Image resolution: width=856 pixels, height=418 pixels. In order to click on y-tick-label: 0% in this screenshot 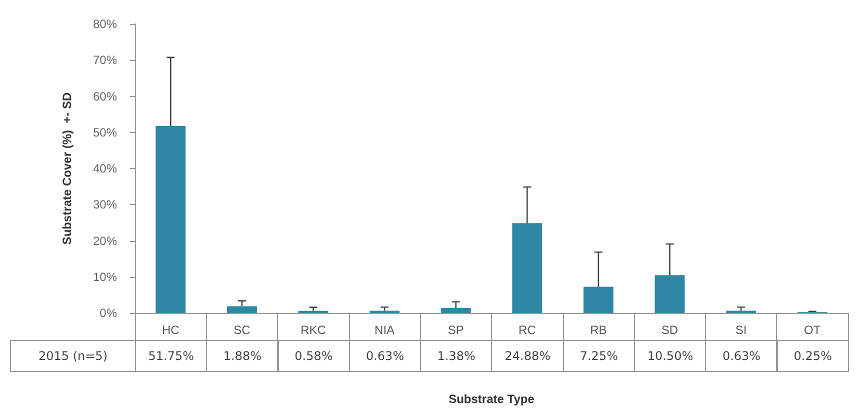, I will do `click(109, 313)`.